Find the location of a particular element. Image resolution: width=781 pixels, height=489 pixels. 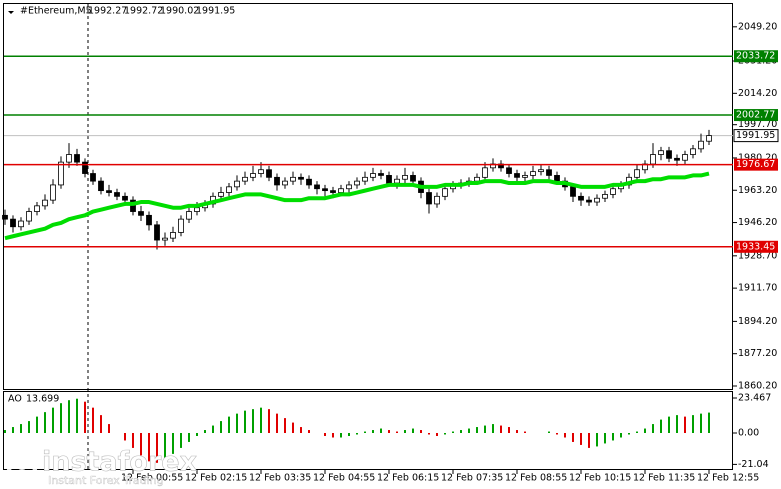

y-tick-label: 1946.20 is located at coordinates (757, 222).